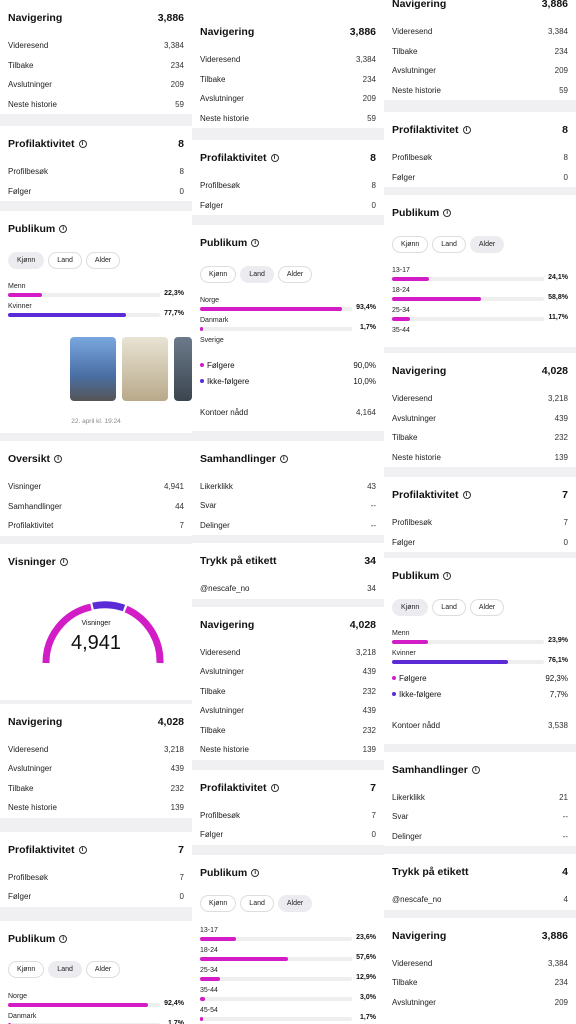 This screenshot has height=1024, width=576. Describe the element at coordinates (401, 310) in the screenshot. I see `bar-label: 25-34` at that location.